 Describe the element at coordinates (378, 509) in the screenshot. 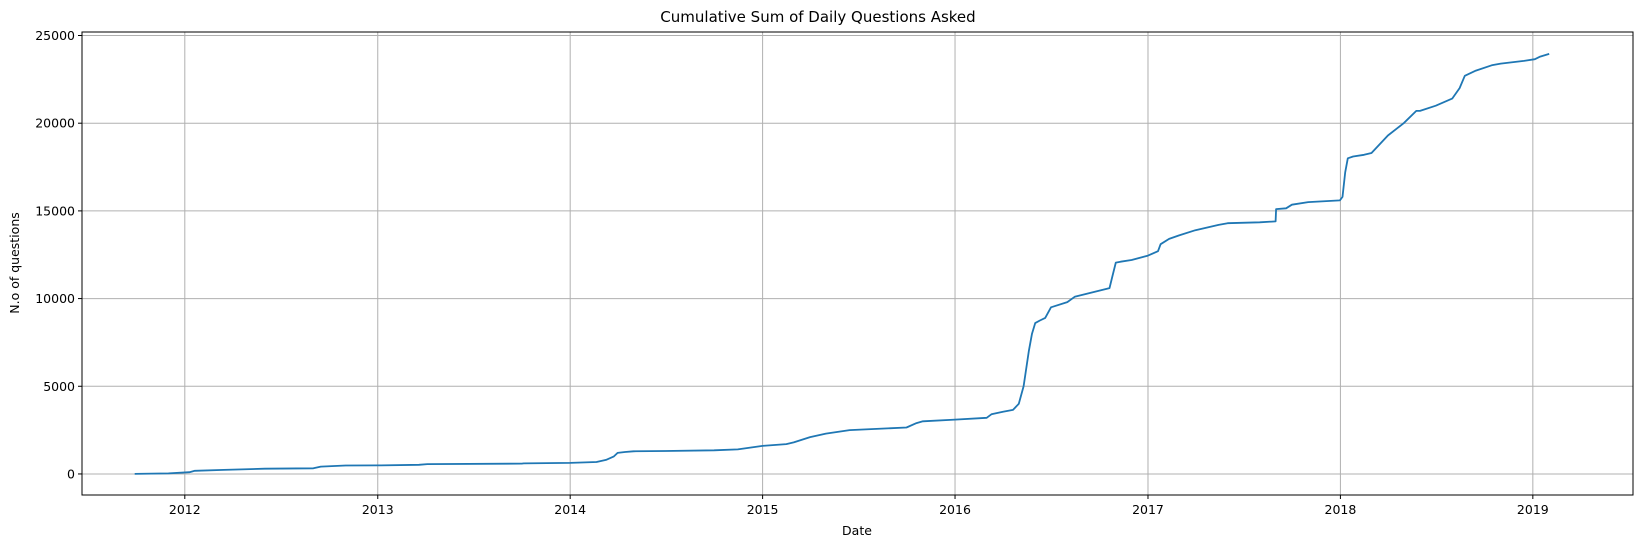

I see `x-tick-label: 2013` at that location.